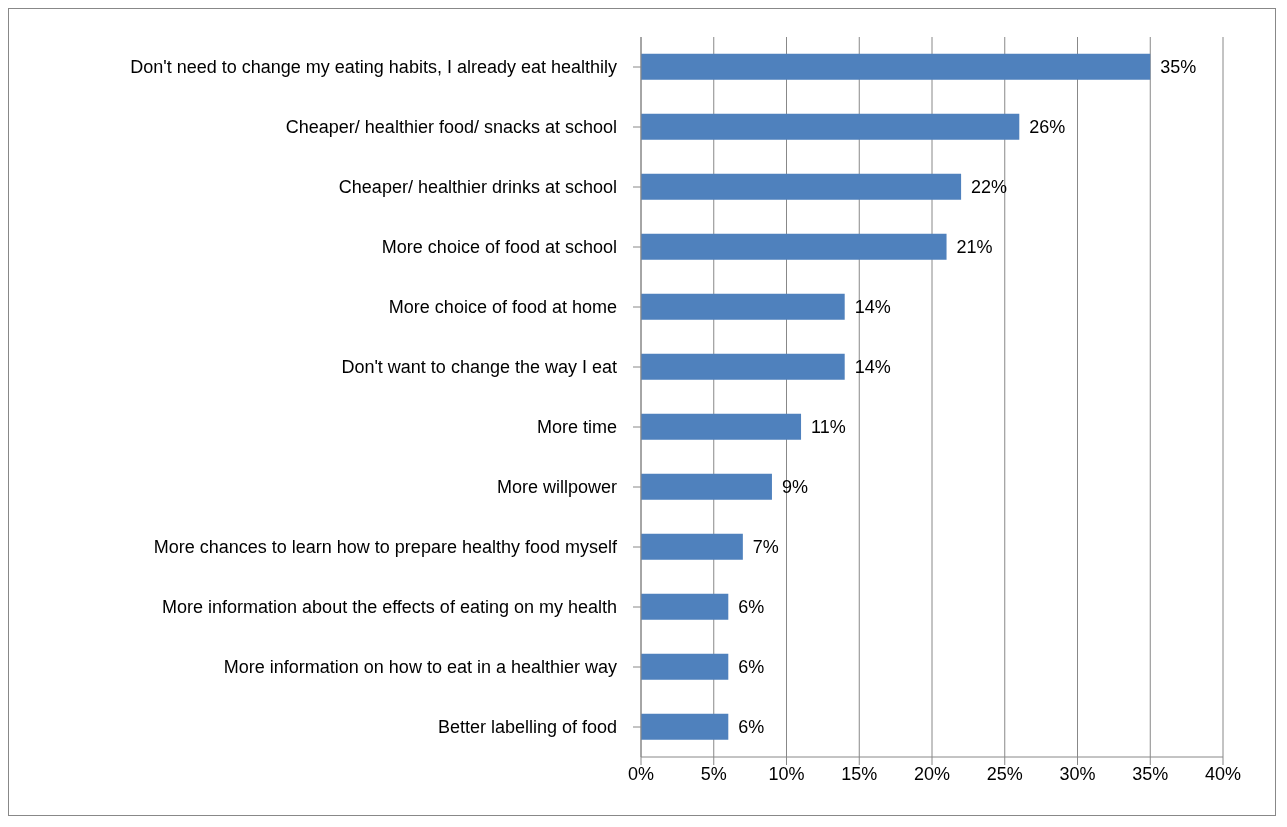 The width and height of the screenshot is (1287, 827). I want to click on y-tick-label: More choice of food at school, so click(499, 247).